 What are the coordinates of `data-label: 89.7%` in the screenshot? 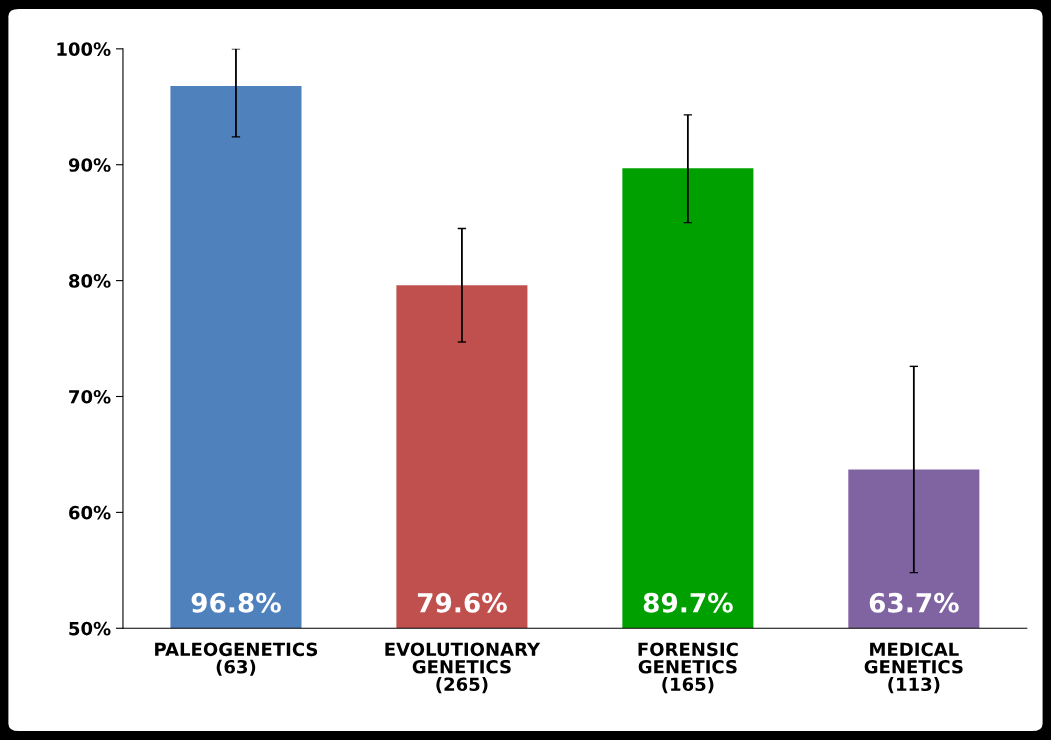 It's located at (688, 602).